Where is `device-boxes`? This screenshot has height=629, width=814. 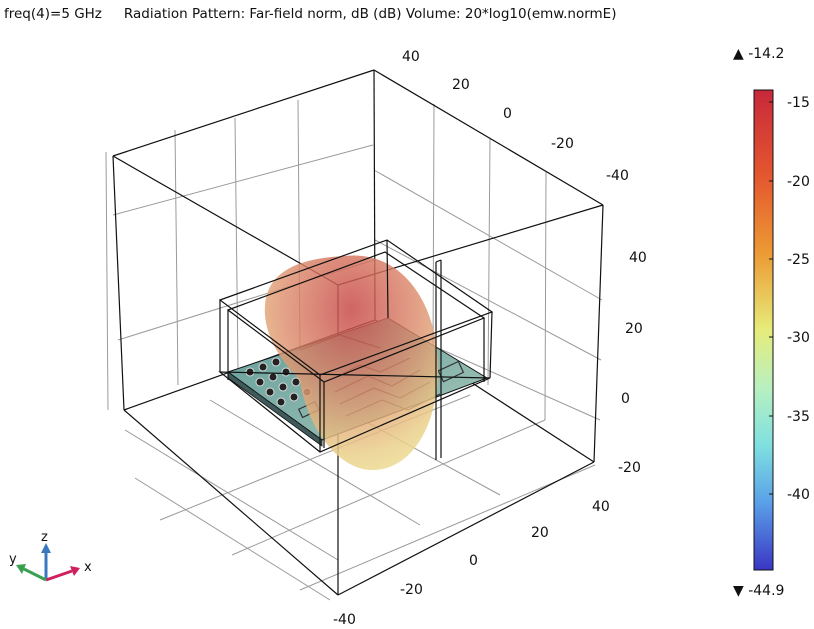 device-boxes is located at coordinates (356, 349).